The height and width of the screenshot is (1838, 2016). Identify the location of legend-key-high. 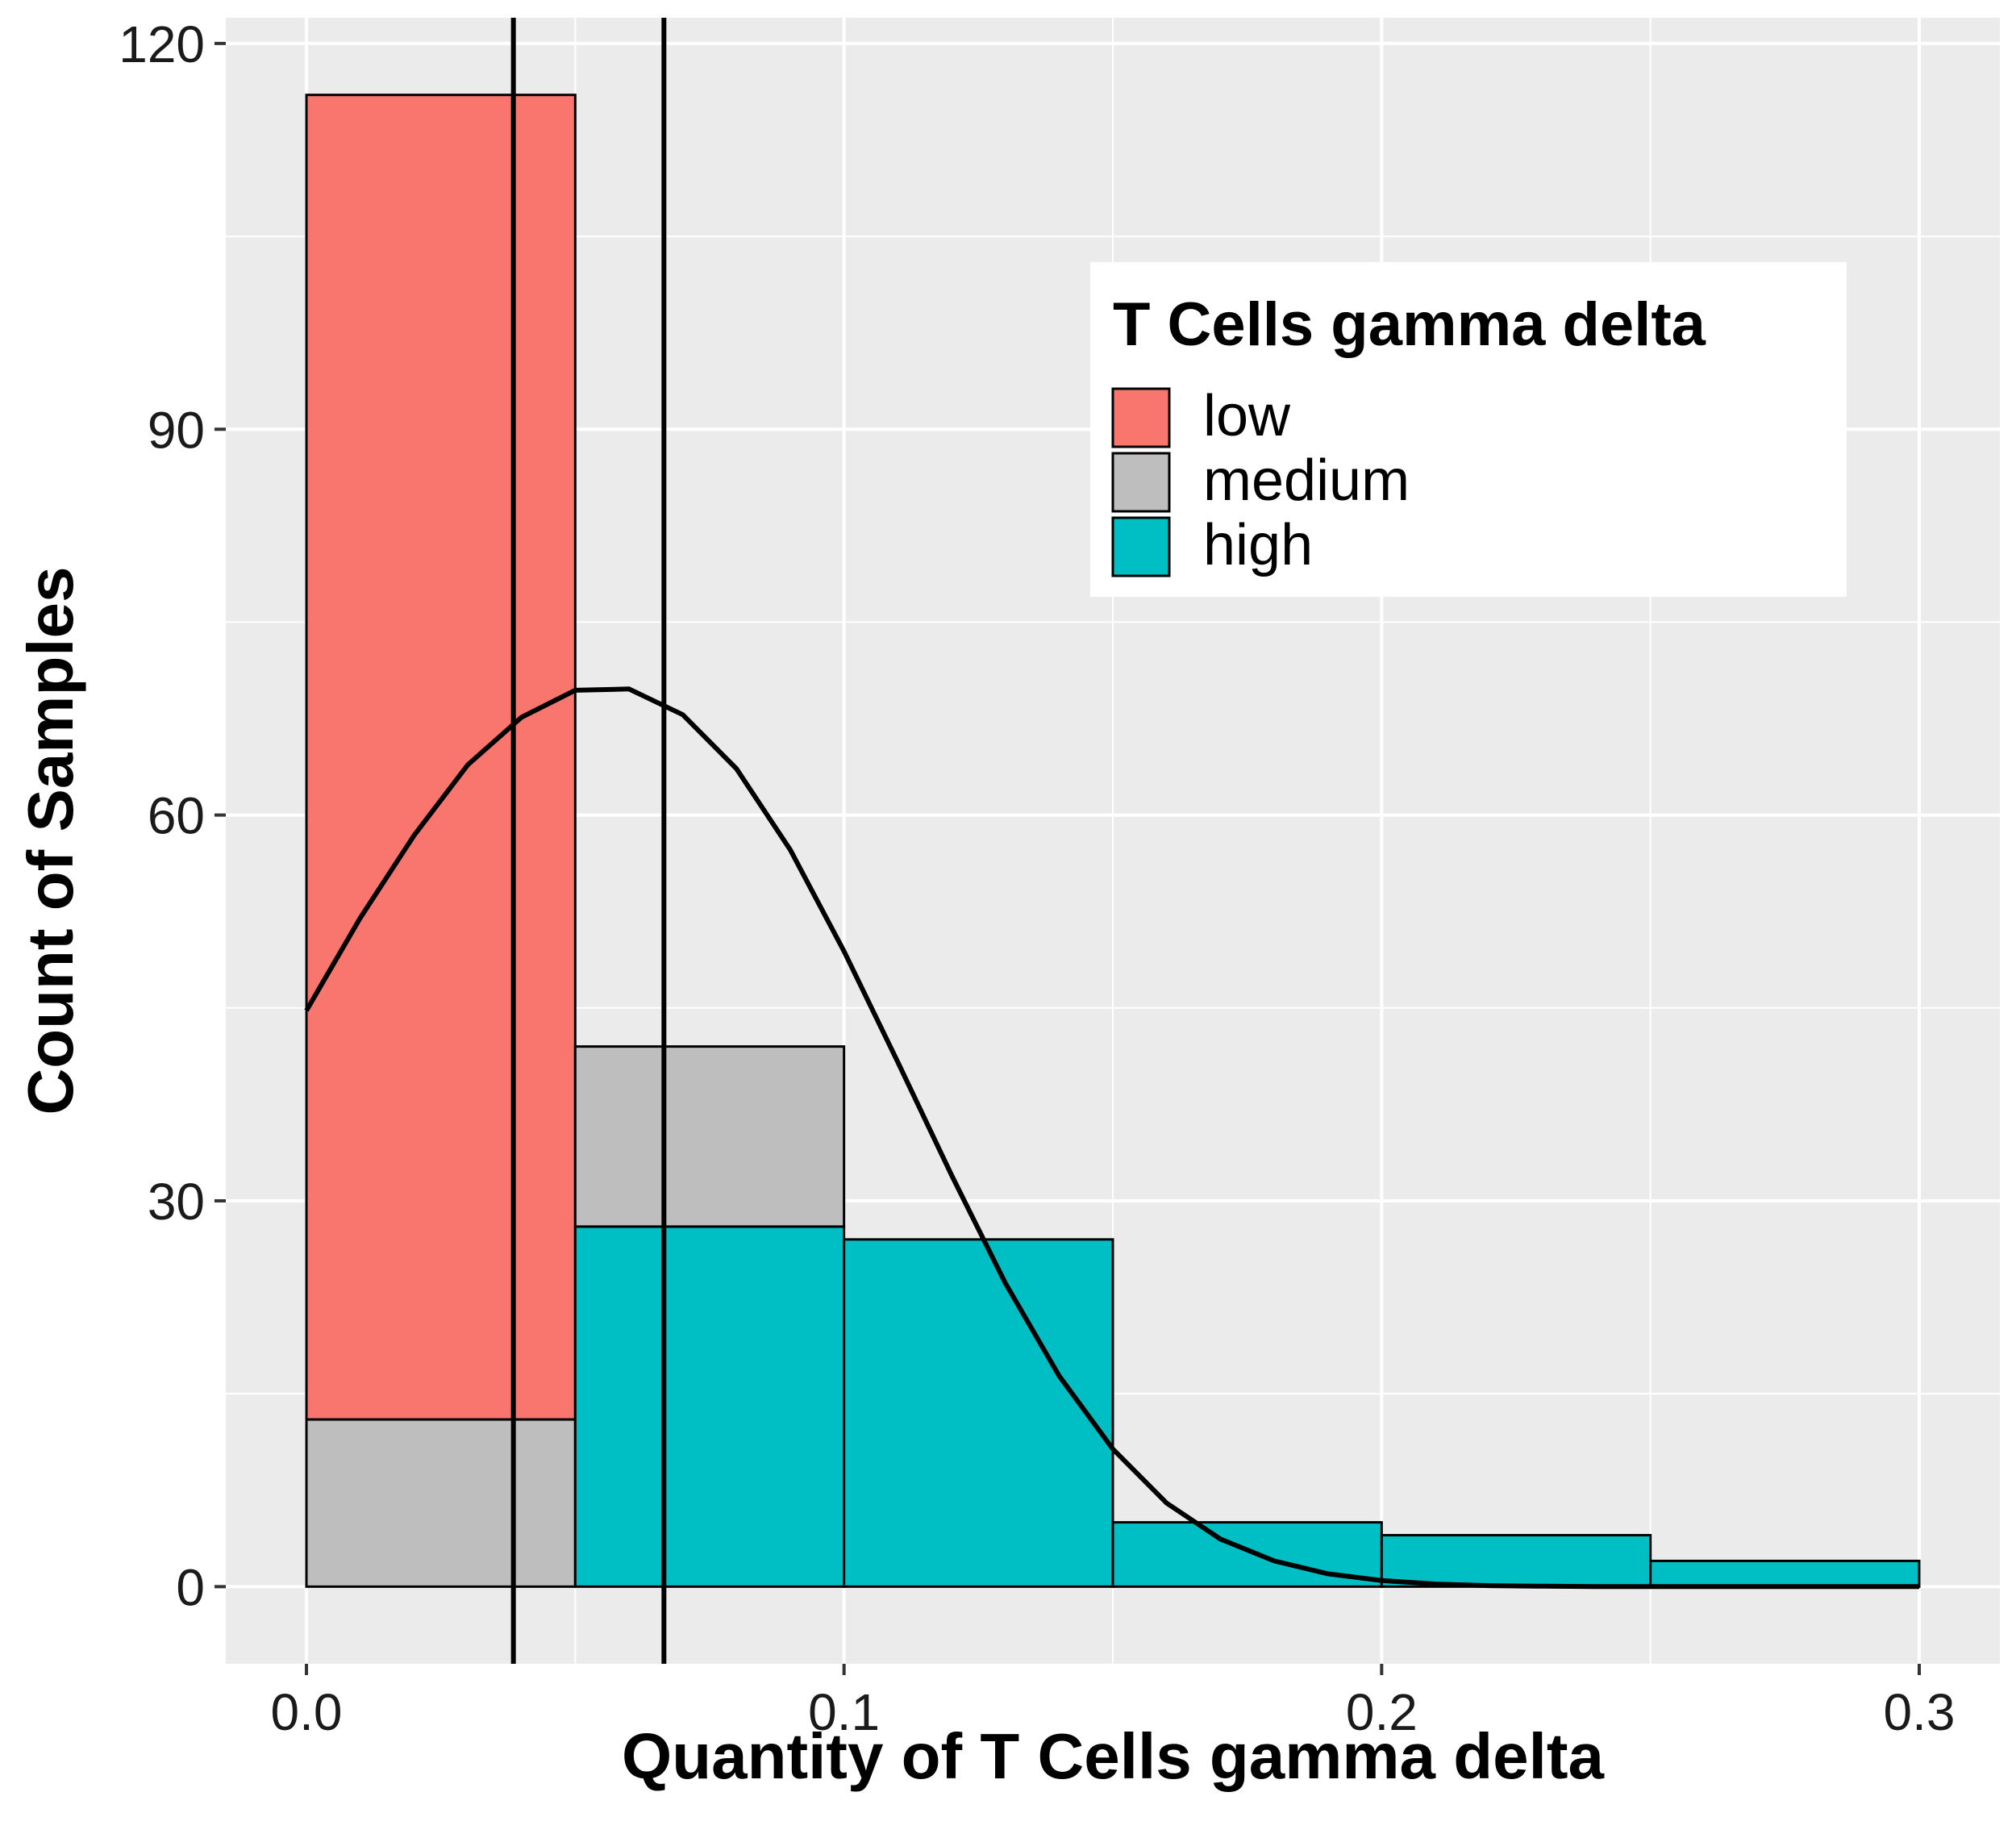
(1141, 546).